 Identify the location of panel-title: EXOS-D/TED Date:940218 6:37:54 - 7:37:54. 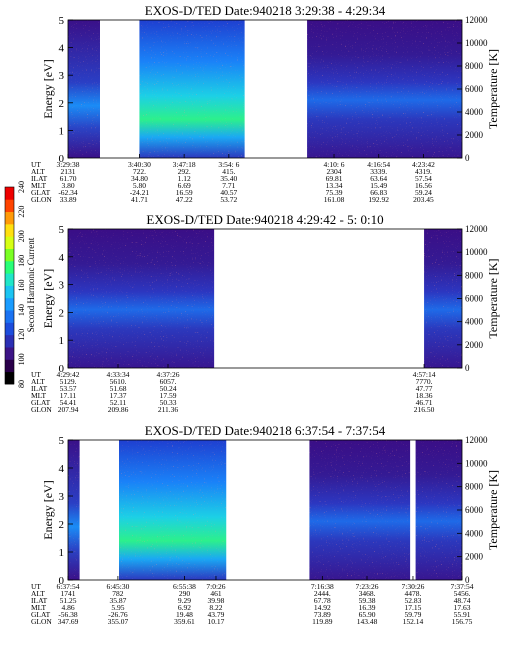
(265, 430).